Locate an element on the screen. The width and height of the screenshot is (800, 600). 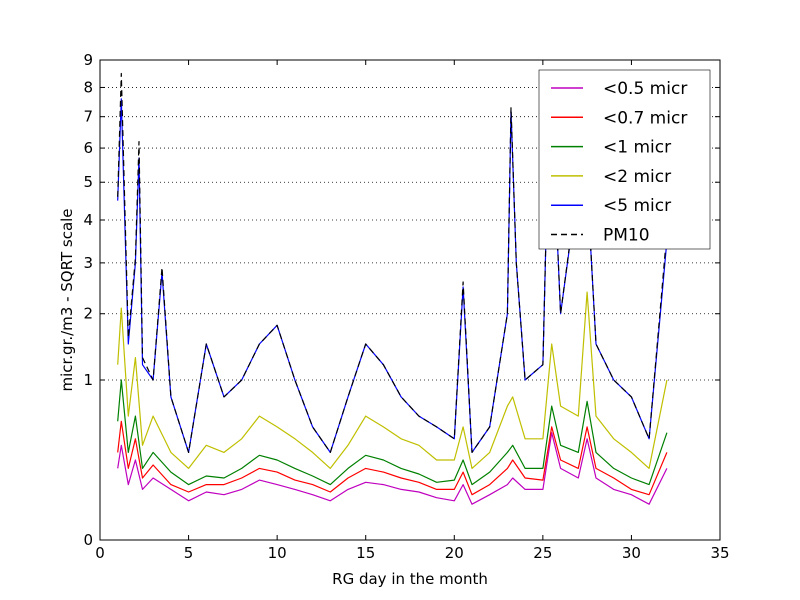
legend-entry-label: <5 micr is located at coordinates (637, 206).